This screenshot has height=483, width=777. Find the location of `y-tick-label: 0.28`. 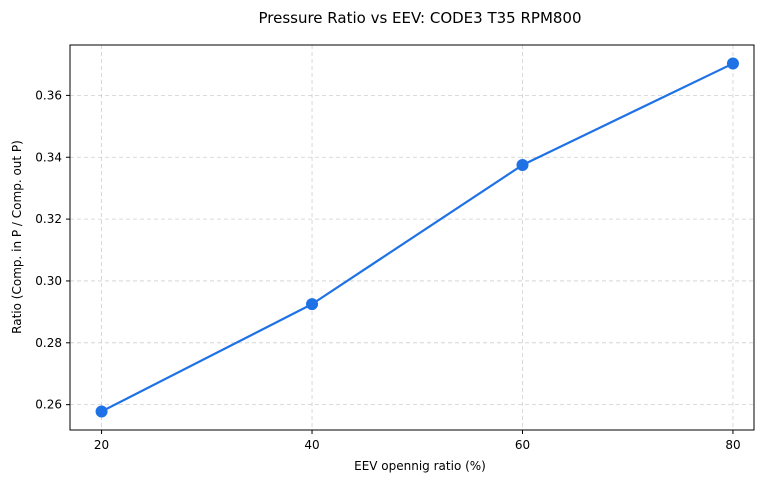

y-tick-label: 0.28 is located at coordinates (48, 343).